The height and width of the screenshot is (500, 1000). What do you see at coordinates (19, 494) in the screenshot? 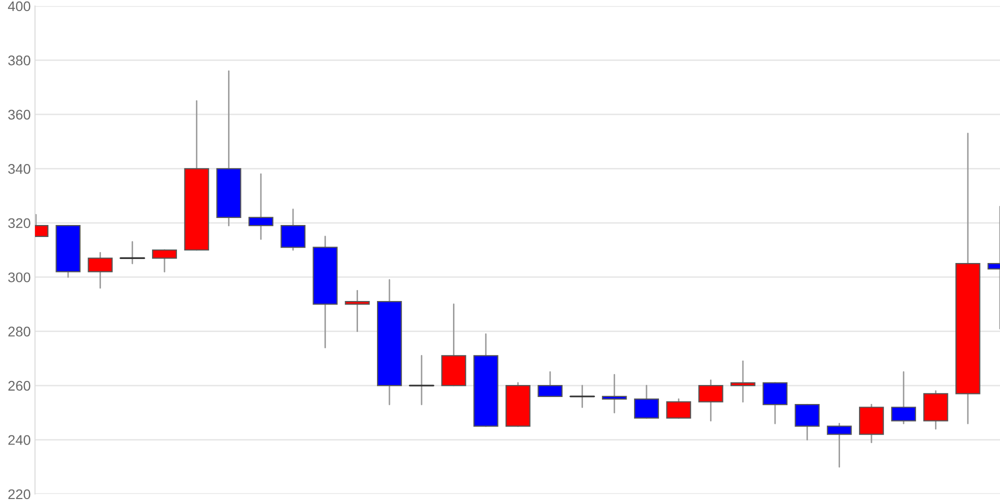
I see `y-tick-label: 220` at bounding box center [19, 494].